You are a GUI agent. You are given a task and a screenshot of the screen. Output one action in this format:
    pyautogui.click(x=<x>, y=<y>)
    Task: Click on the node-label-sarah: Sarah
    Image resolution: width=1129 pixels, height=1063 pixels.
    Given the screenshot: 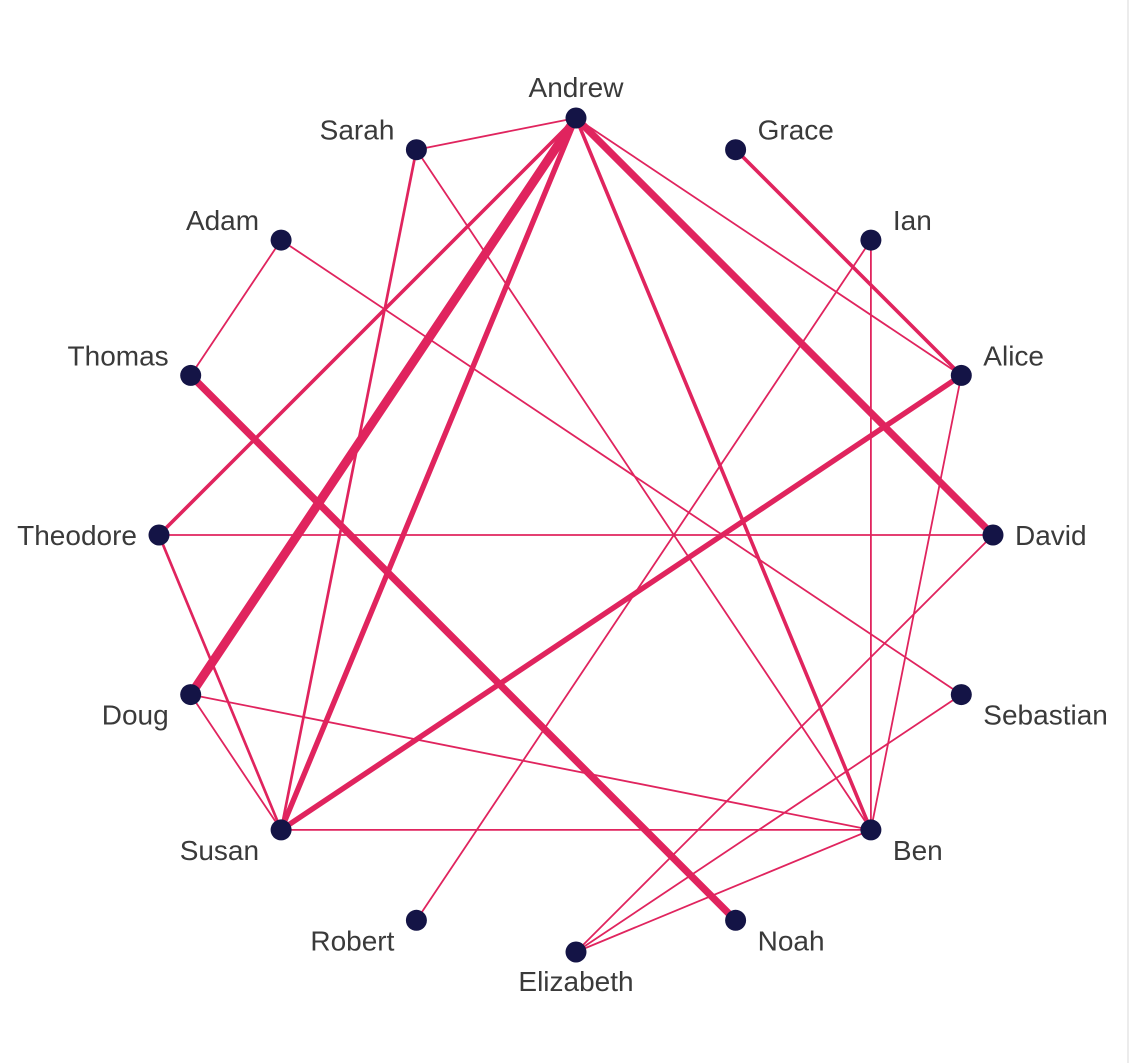 What is the action you would take?
    pyautogui.click(x=357, y=130)
    